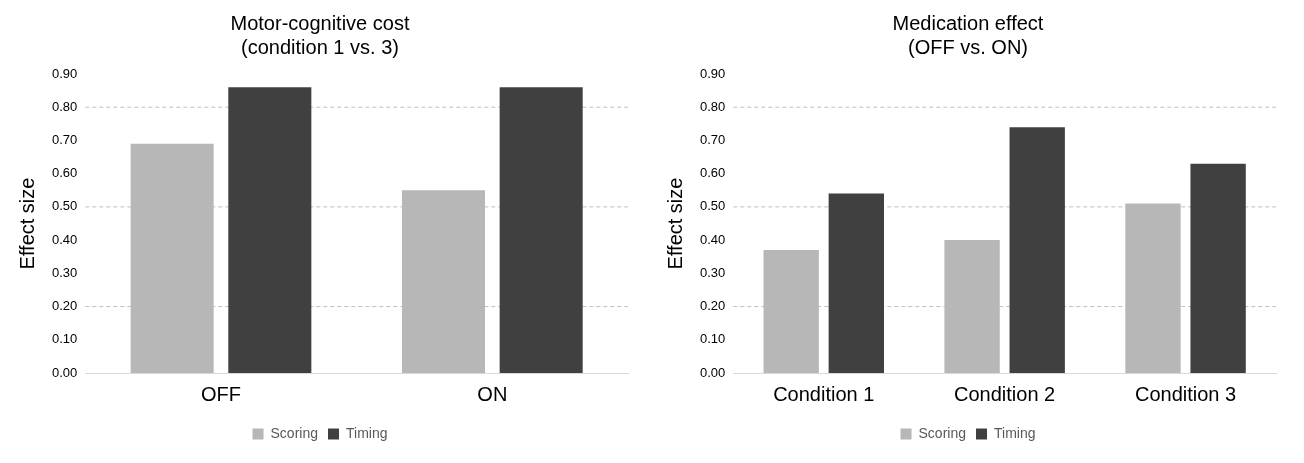 Image resolution: width=1304 pixels, height=463 pixels. What do you see at coordinates (968, 22) in the screenshot?
I see `text: Medication effect` at bounding box center [968, 22].